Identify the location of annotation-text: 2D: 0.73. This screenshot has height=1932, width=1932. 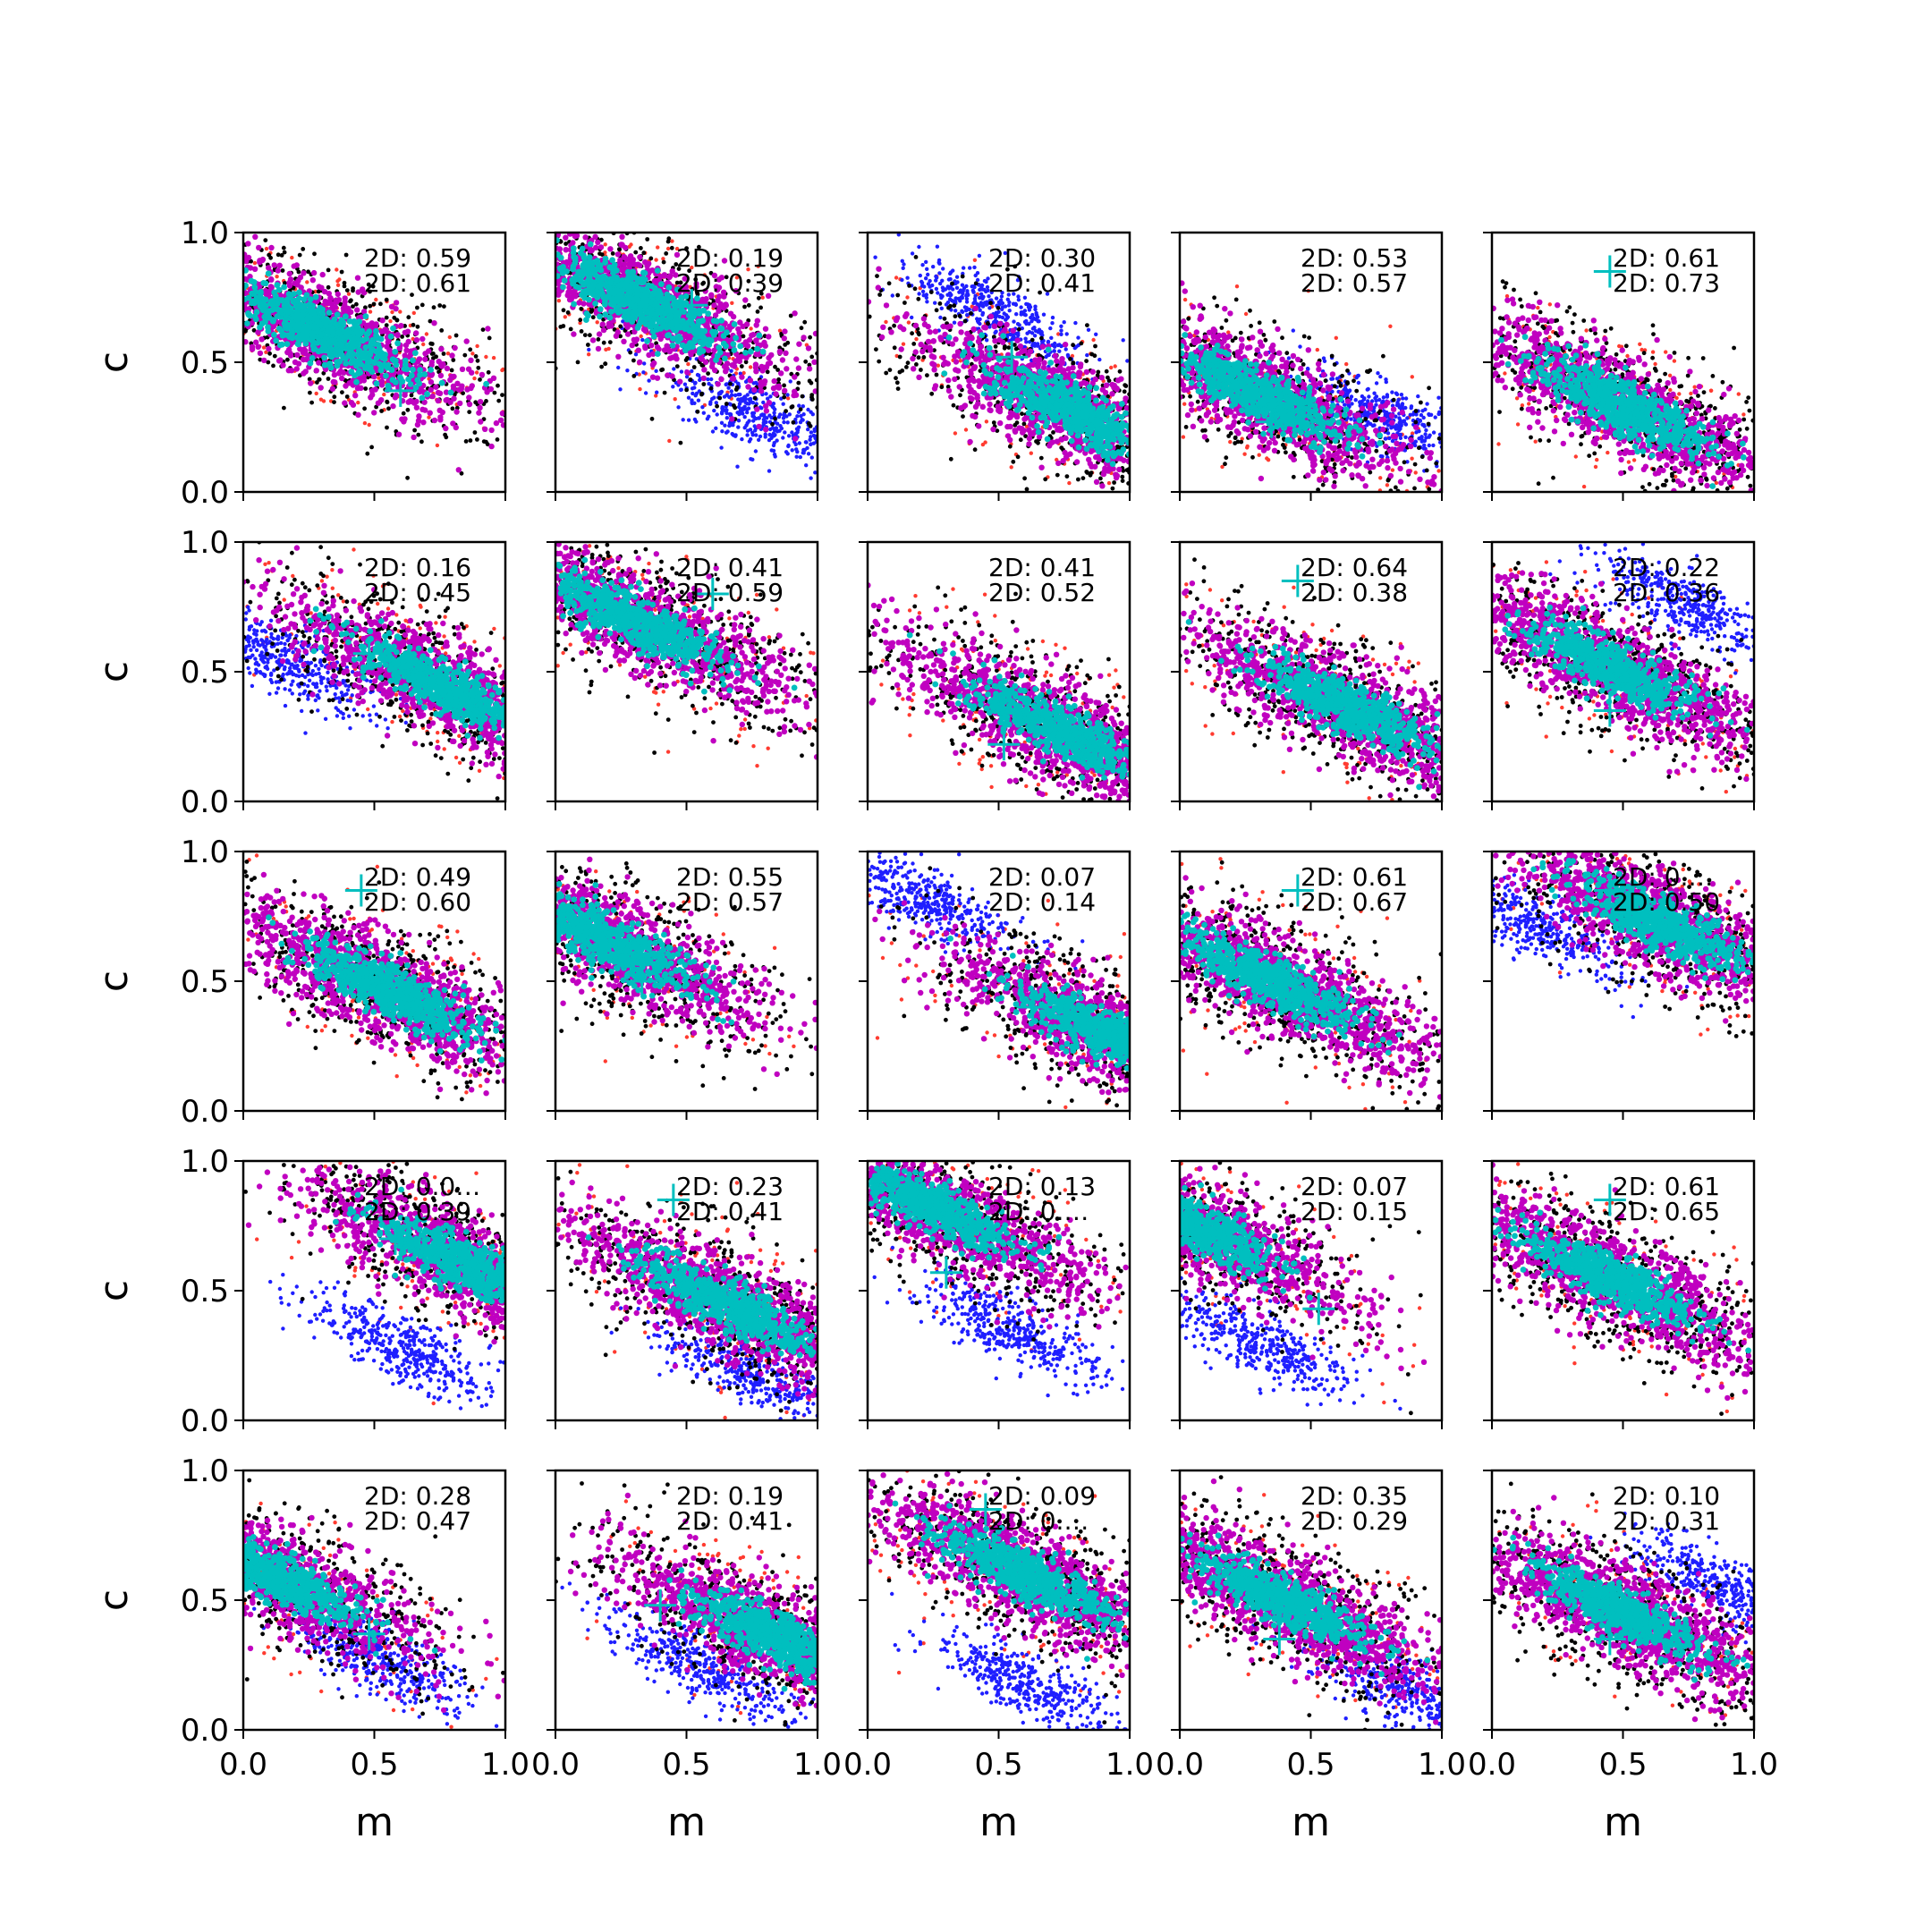
(1666, 283).